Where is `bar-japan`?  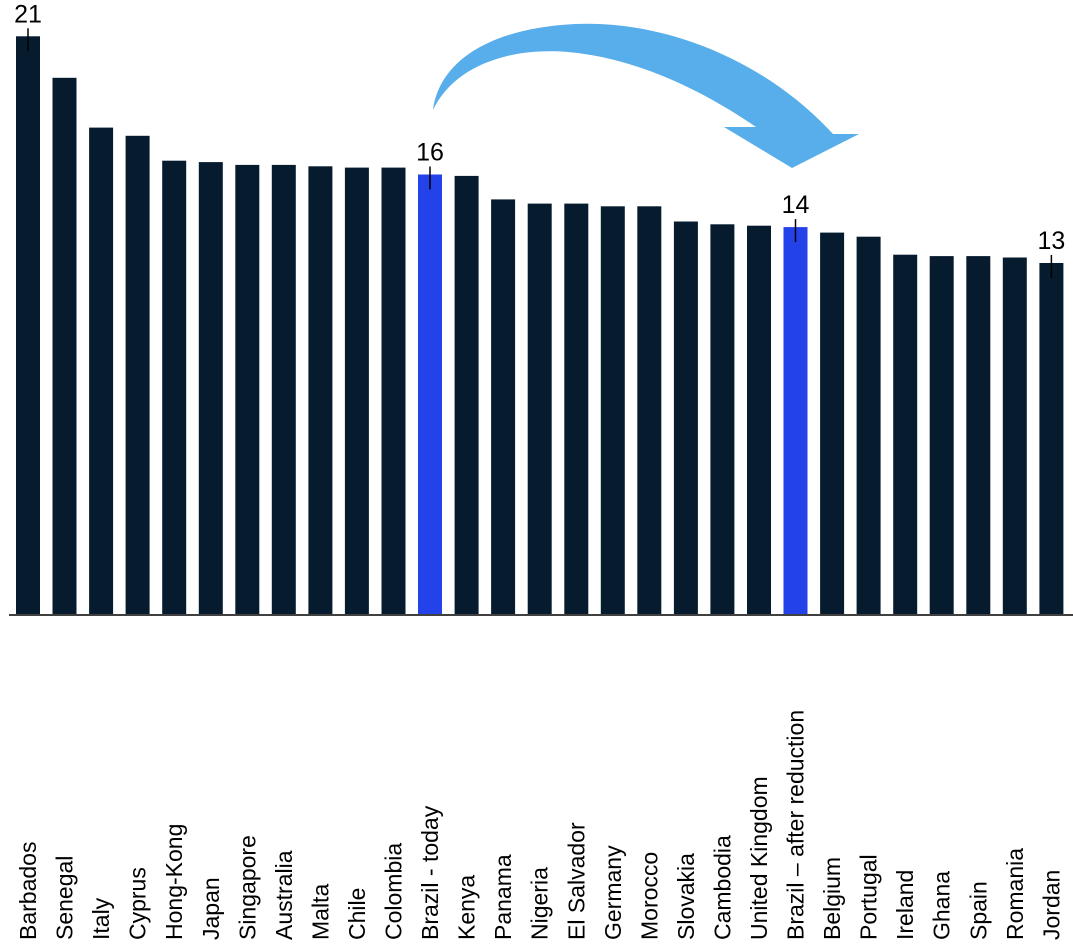
bar-japan is located at coordinates (210, 388).